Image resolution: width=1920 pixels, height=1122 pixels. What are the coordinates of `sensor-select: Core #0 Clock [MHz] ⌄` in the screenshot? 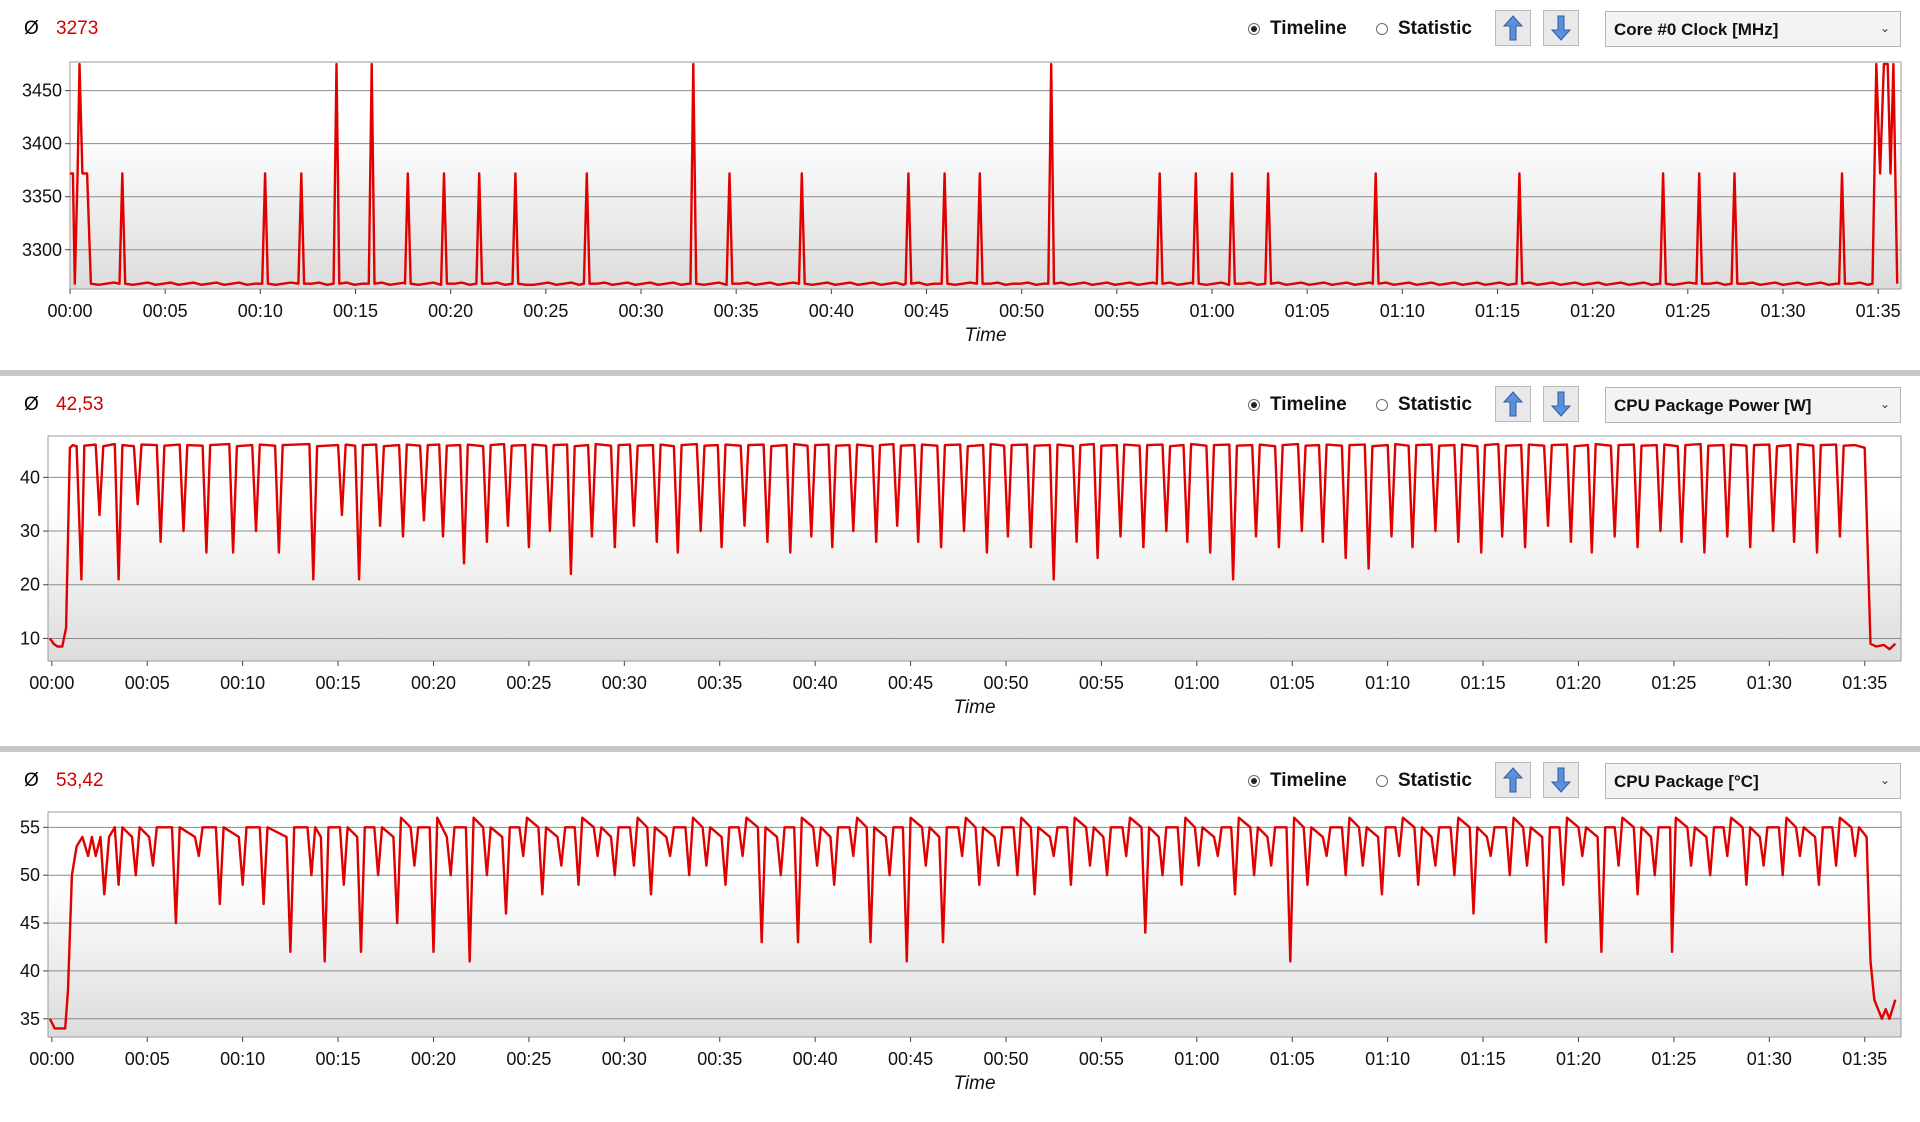 It's located at (1753, 29).